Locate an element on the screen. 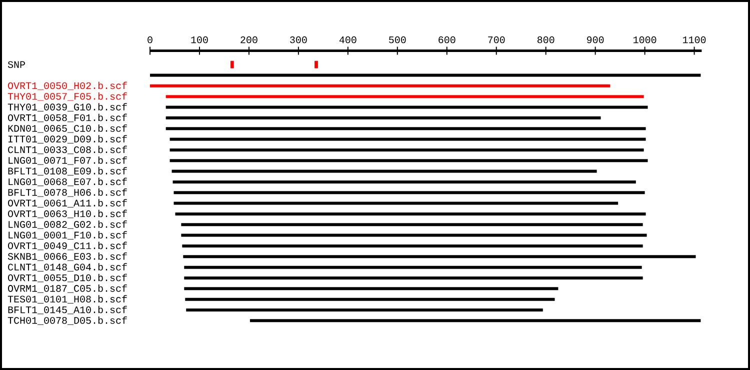  y-tick-label: SNP is located at coordinates (16, 64).